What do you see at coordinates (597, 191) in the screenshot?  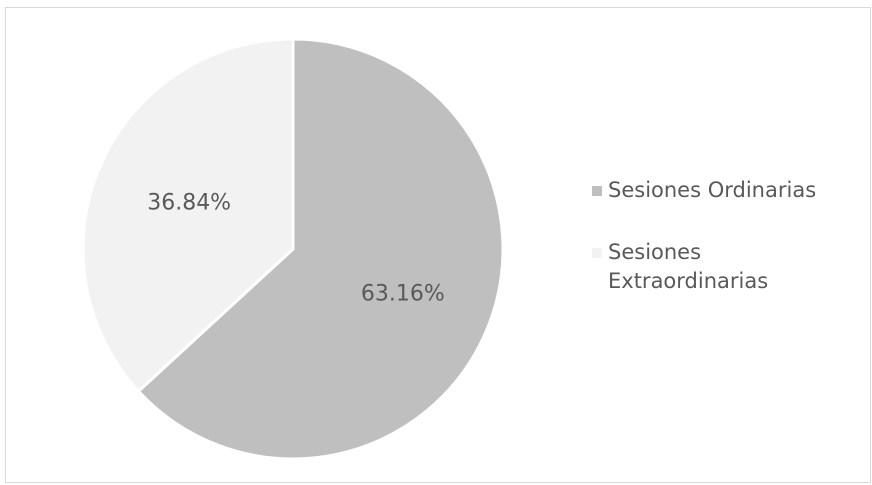 I see `legend-swatch-ordinarias` at bounding box center [597, 191].